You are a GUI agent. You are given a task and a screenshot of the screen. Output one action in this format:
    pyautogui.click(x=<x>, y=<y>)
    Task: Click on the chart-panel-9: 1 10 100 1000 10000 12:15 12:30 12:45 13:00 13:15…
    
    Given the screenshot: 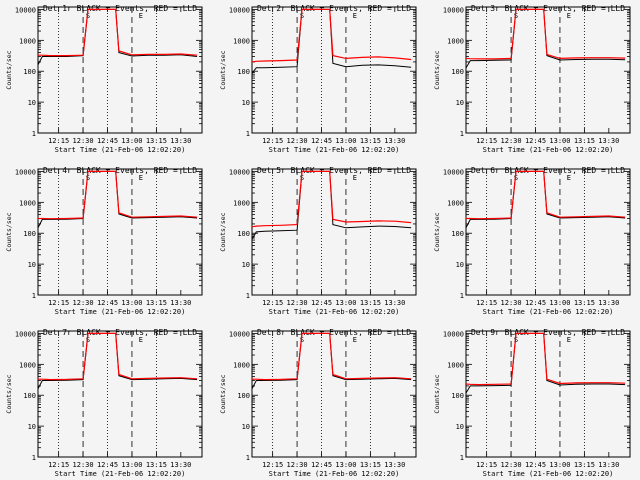 What is the action you would take?
    pyautogui.click(x=532, y=403)
    